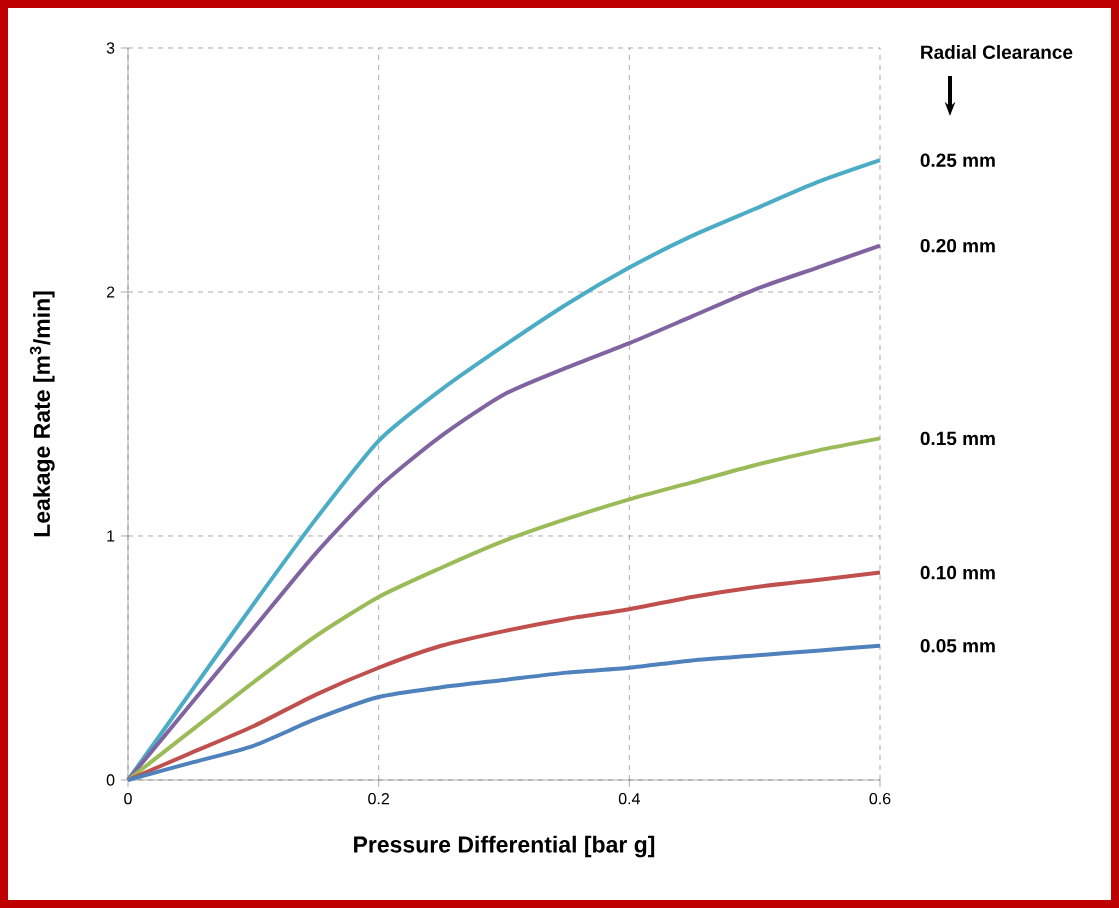 This screenshot has width=1119, height=908. I want to click on text: 0.25 mm, so click(957, 160).